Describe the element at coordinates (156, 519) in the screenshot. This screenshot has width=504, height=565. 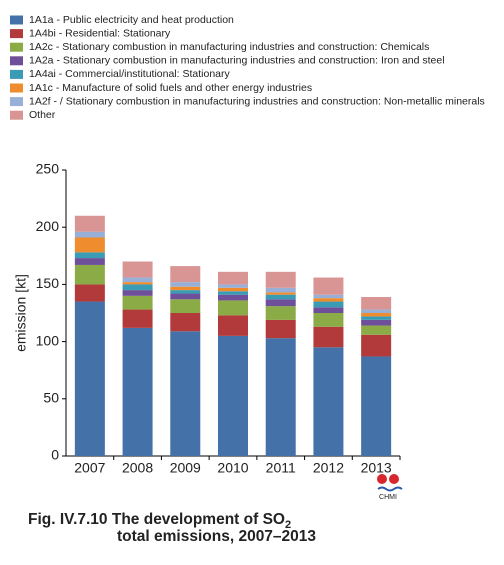
I see `caption-text: Fig. IV.7.10 The development of SO` at that location.